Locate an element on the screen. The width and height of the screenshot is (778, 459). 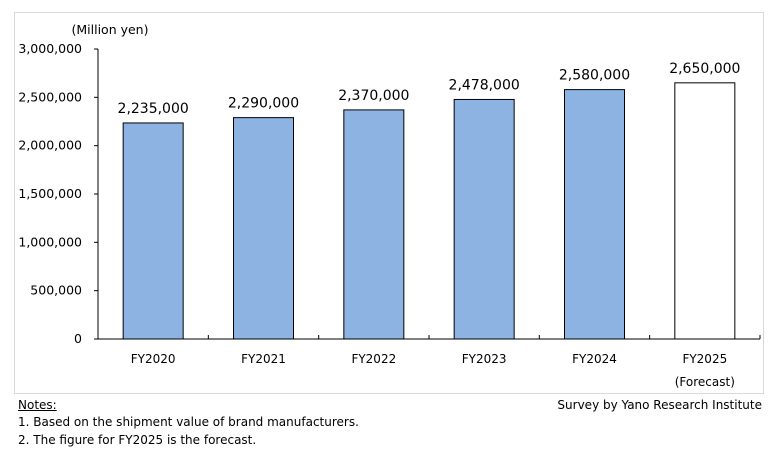
y-tick-label: 3,000,000 is located at coordinates (50, 48).